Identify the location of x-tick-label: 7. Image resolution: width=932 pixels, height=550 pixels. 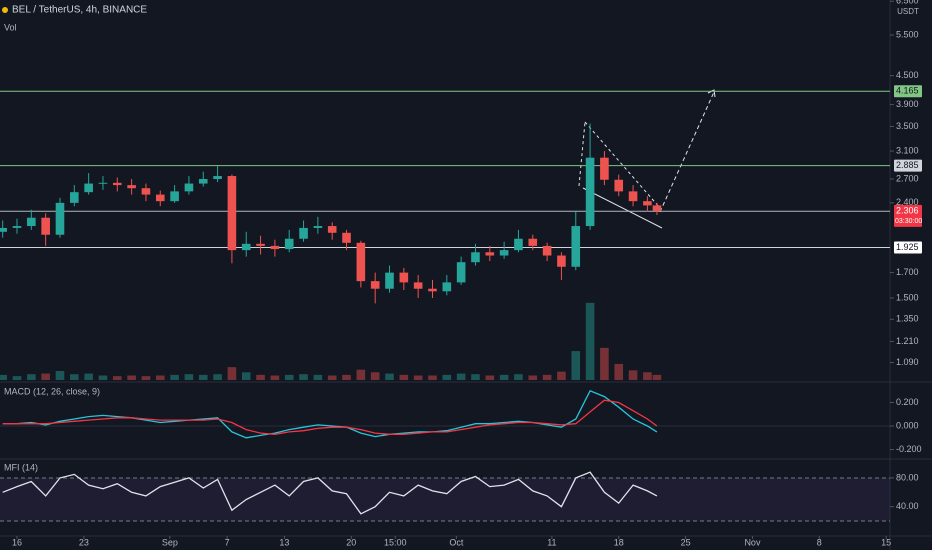
(227, 542).